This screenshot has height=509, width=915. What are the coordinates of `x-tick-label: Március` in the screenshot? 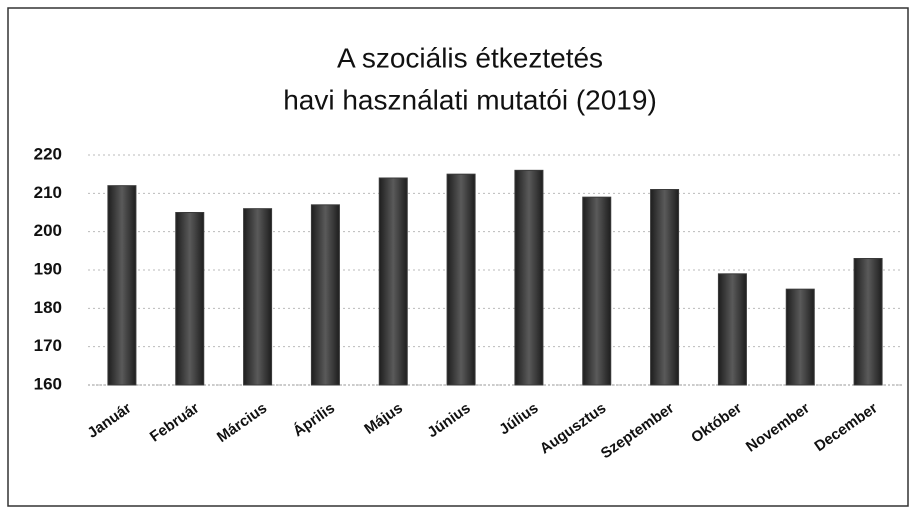 It's located at (242, 423).